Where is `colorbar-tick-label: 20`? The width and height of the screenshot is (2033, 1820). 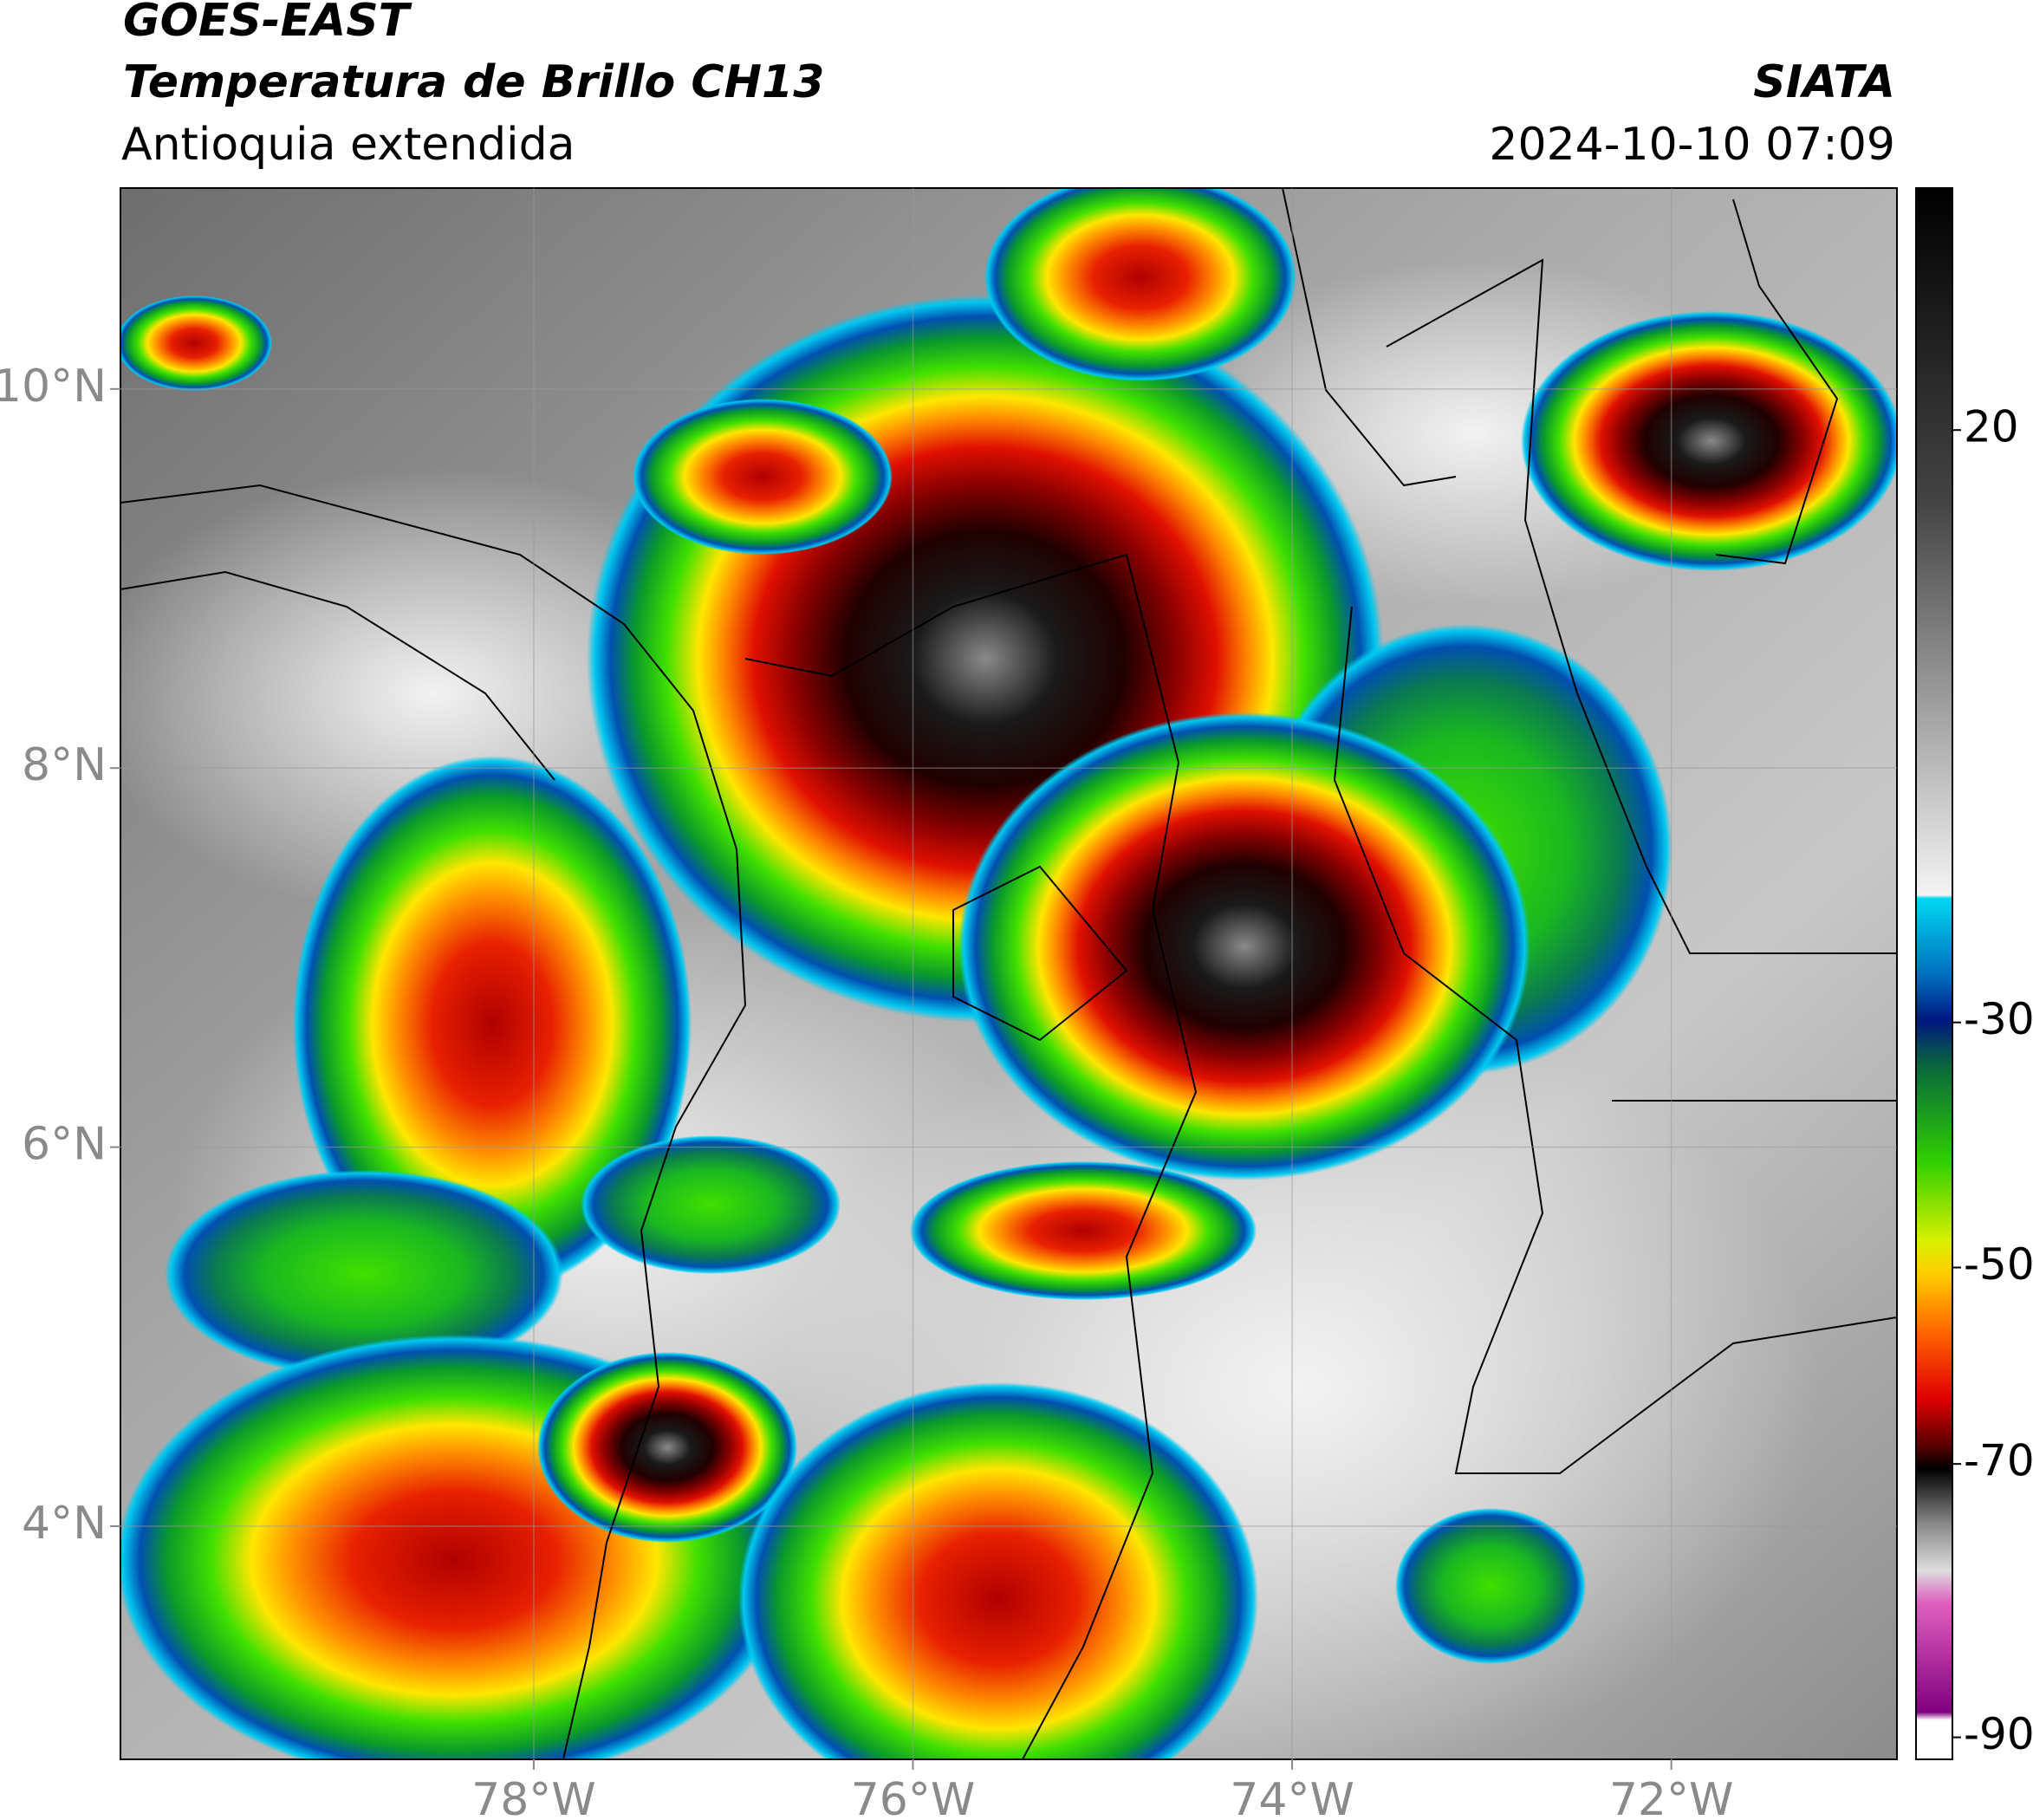
colorbar-tick-label: 20 is located at coordinates (1991, 427).